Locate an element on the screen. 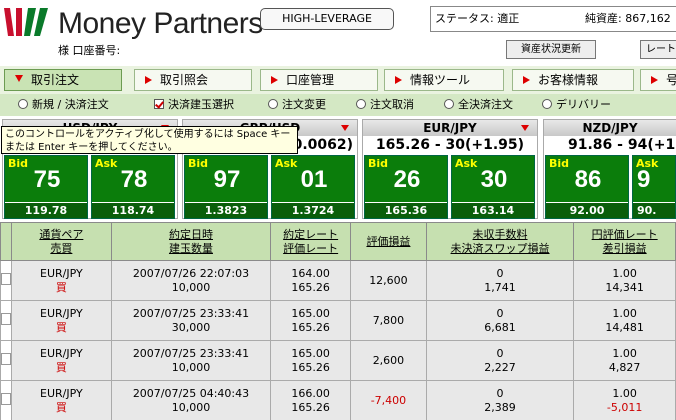  submenu-new-settle-order: 新規 / 決済注文 is located at coordinates (63, 105).